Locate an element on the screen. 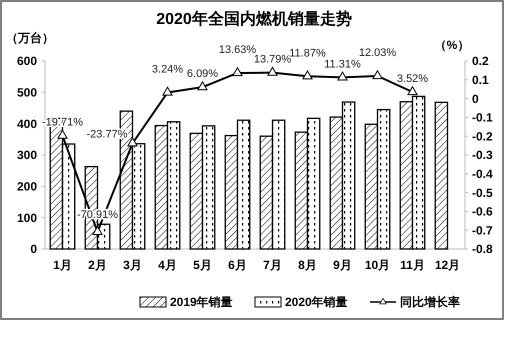 The width and height of the screenshot is (508, 352). y2-tick-label: 0.2 is located at coordinates (481, 61).